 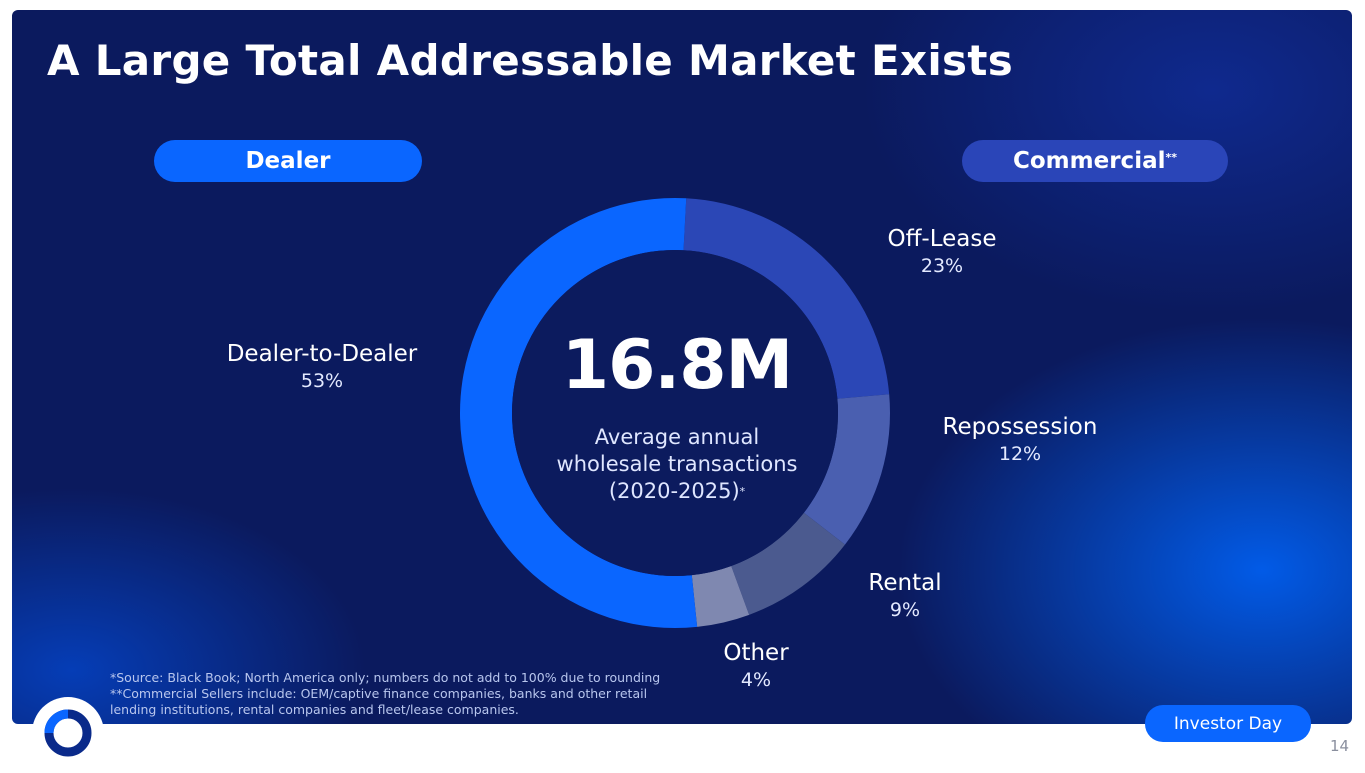 I want to click on dealer-pill-label: Dealer, so click(x=288, y=161).